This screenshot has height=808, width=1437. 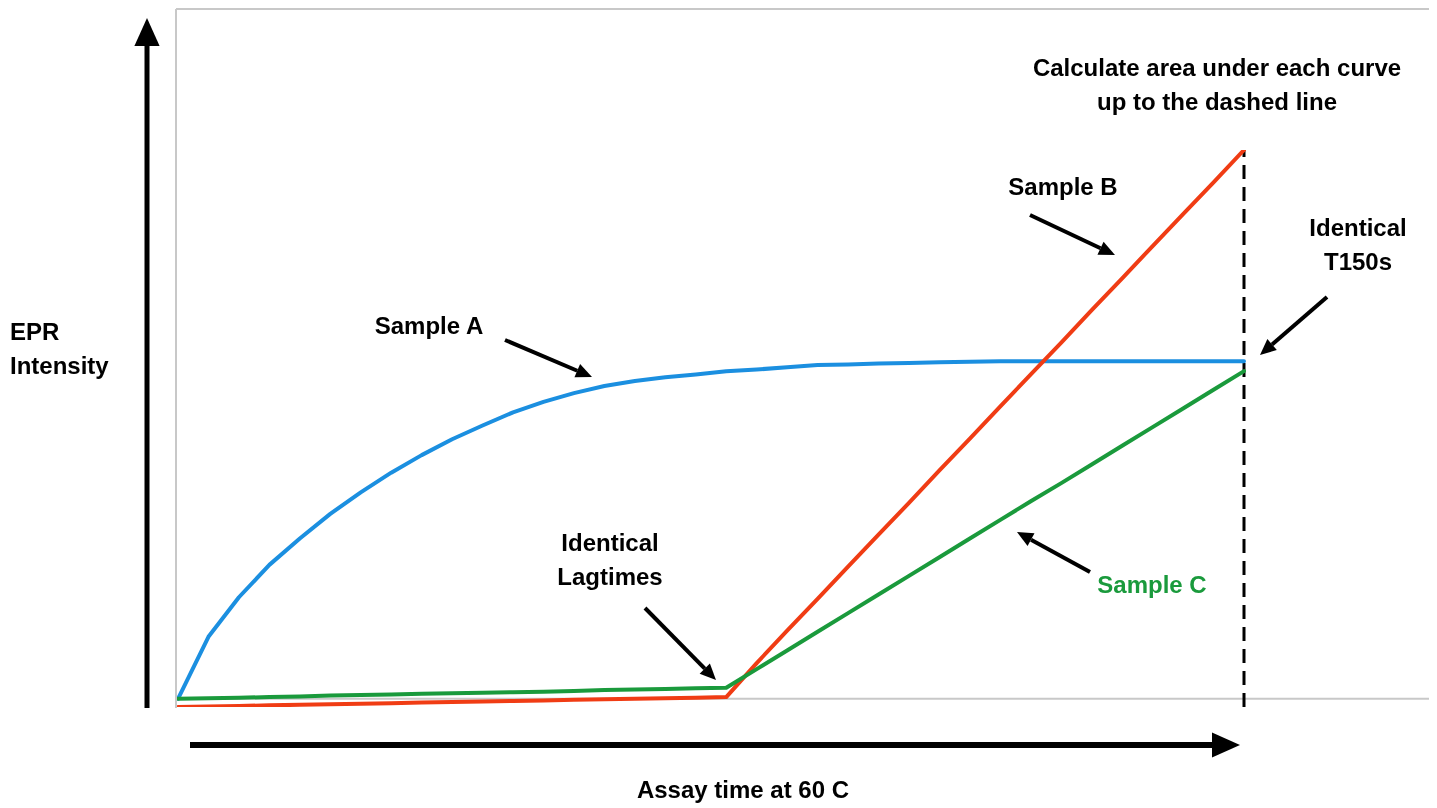 What do you see at coordinates (1358, 245) in the screenshot?
I see `text: Identical T150s` at bounding box center [1358, 245].